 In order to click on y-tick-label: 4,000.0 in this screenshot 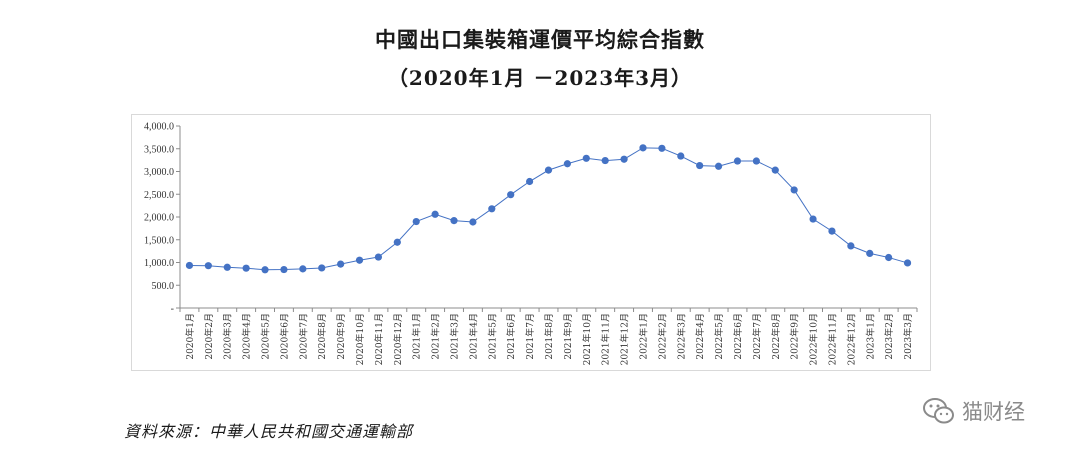, I will do `click(159, 127)`.